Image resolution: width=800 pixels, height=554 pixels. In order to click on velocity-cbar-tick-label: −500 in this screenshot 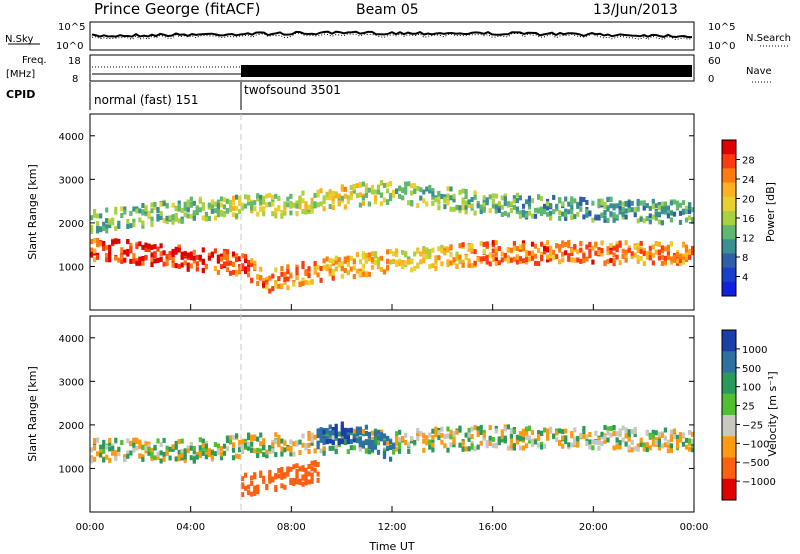, I will do `click(755, 463)`.